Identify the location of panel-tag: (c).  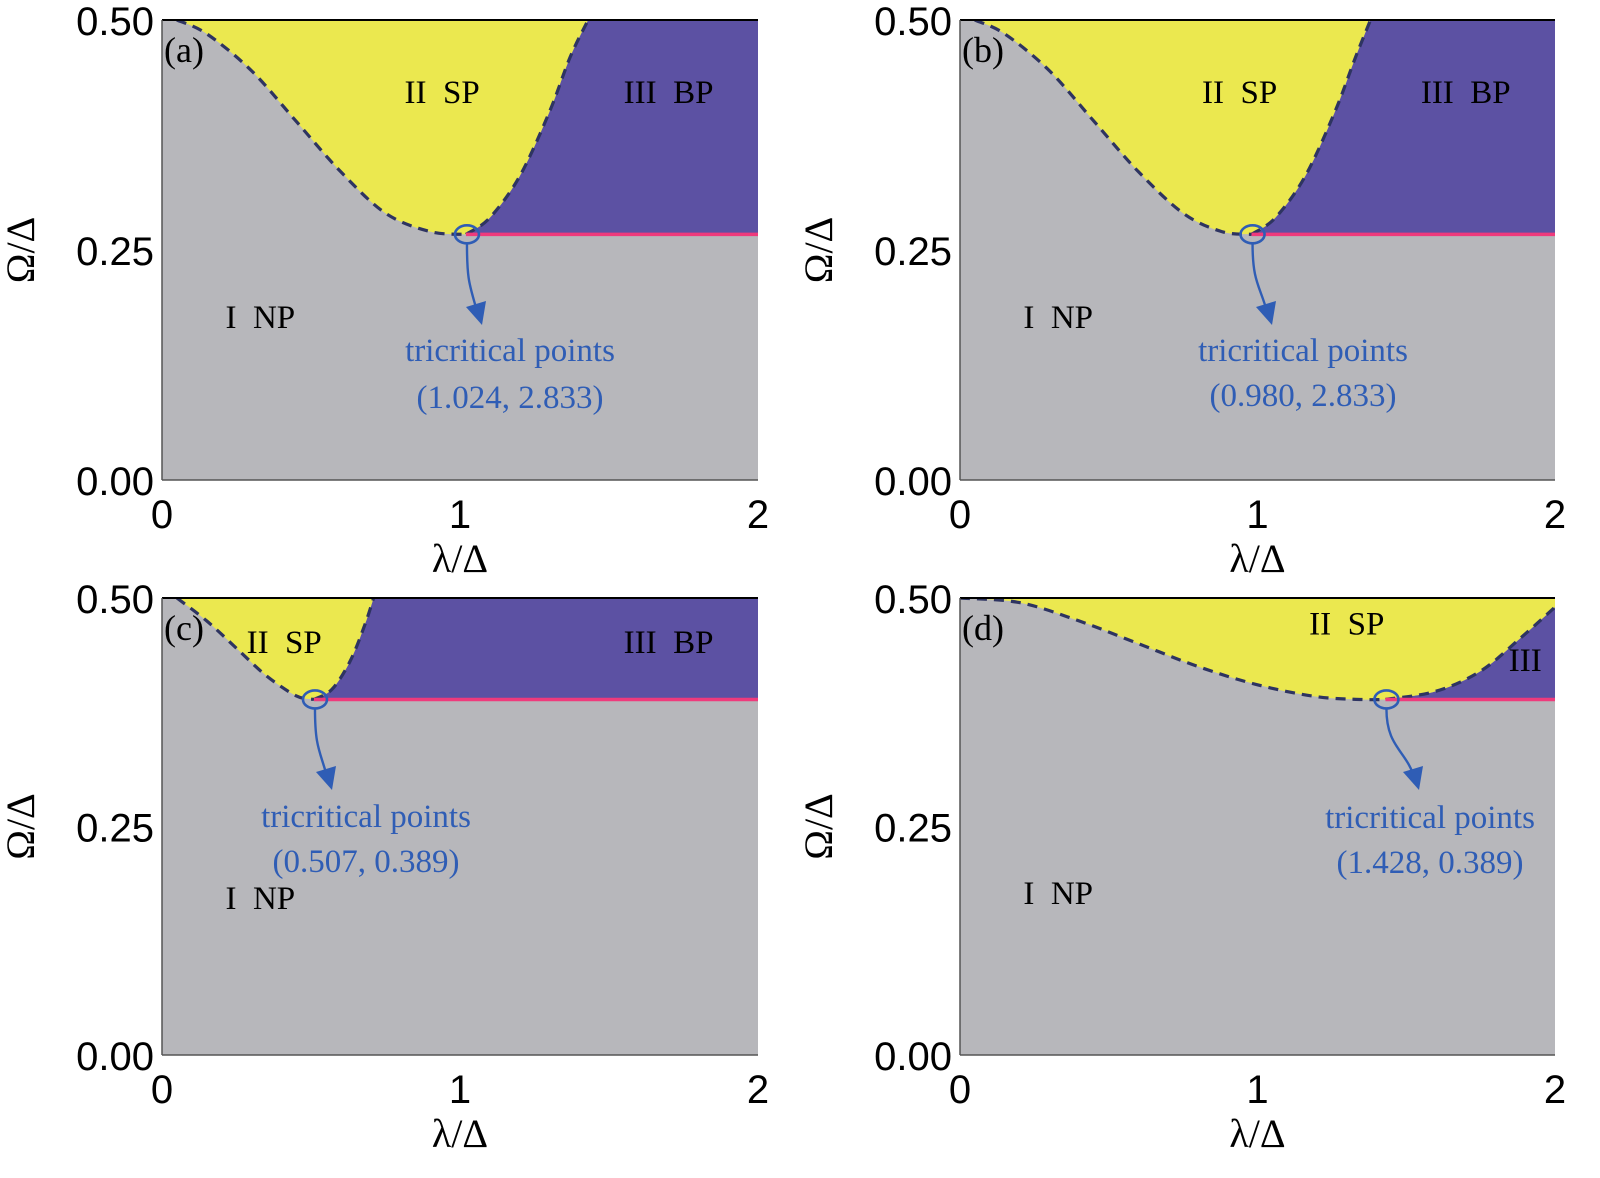
(184, 628).